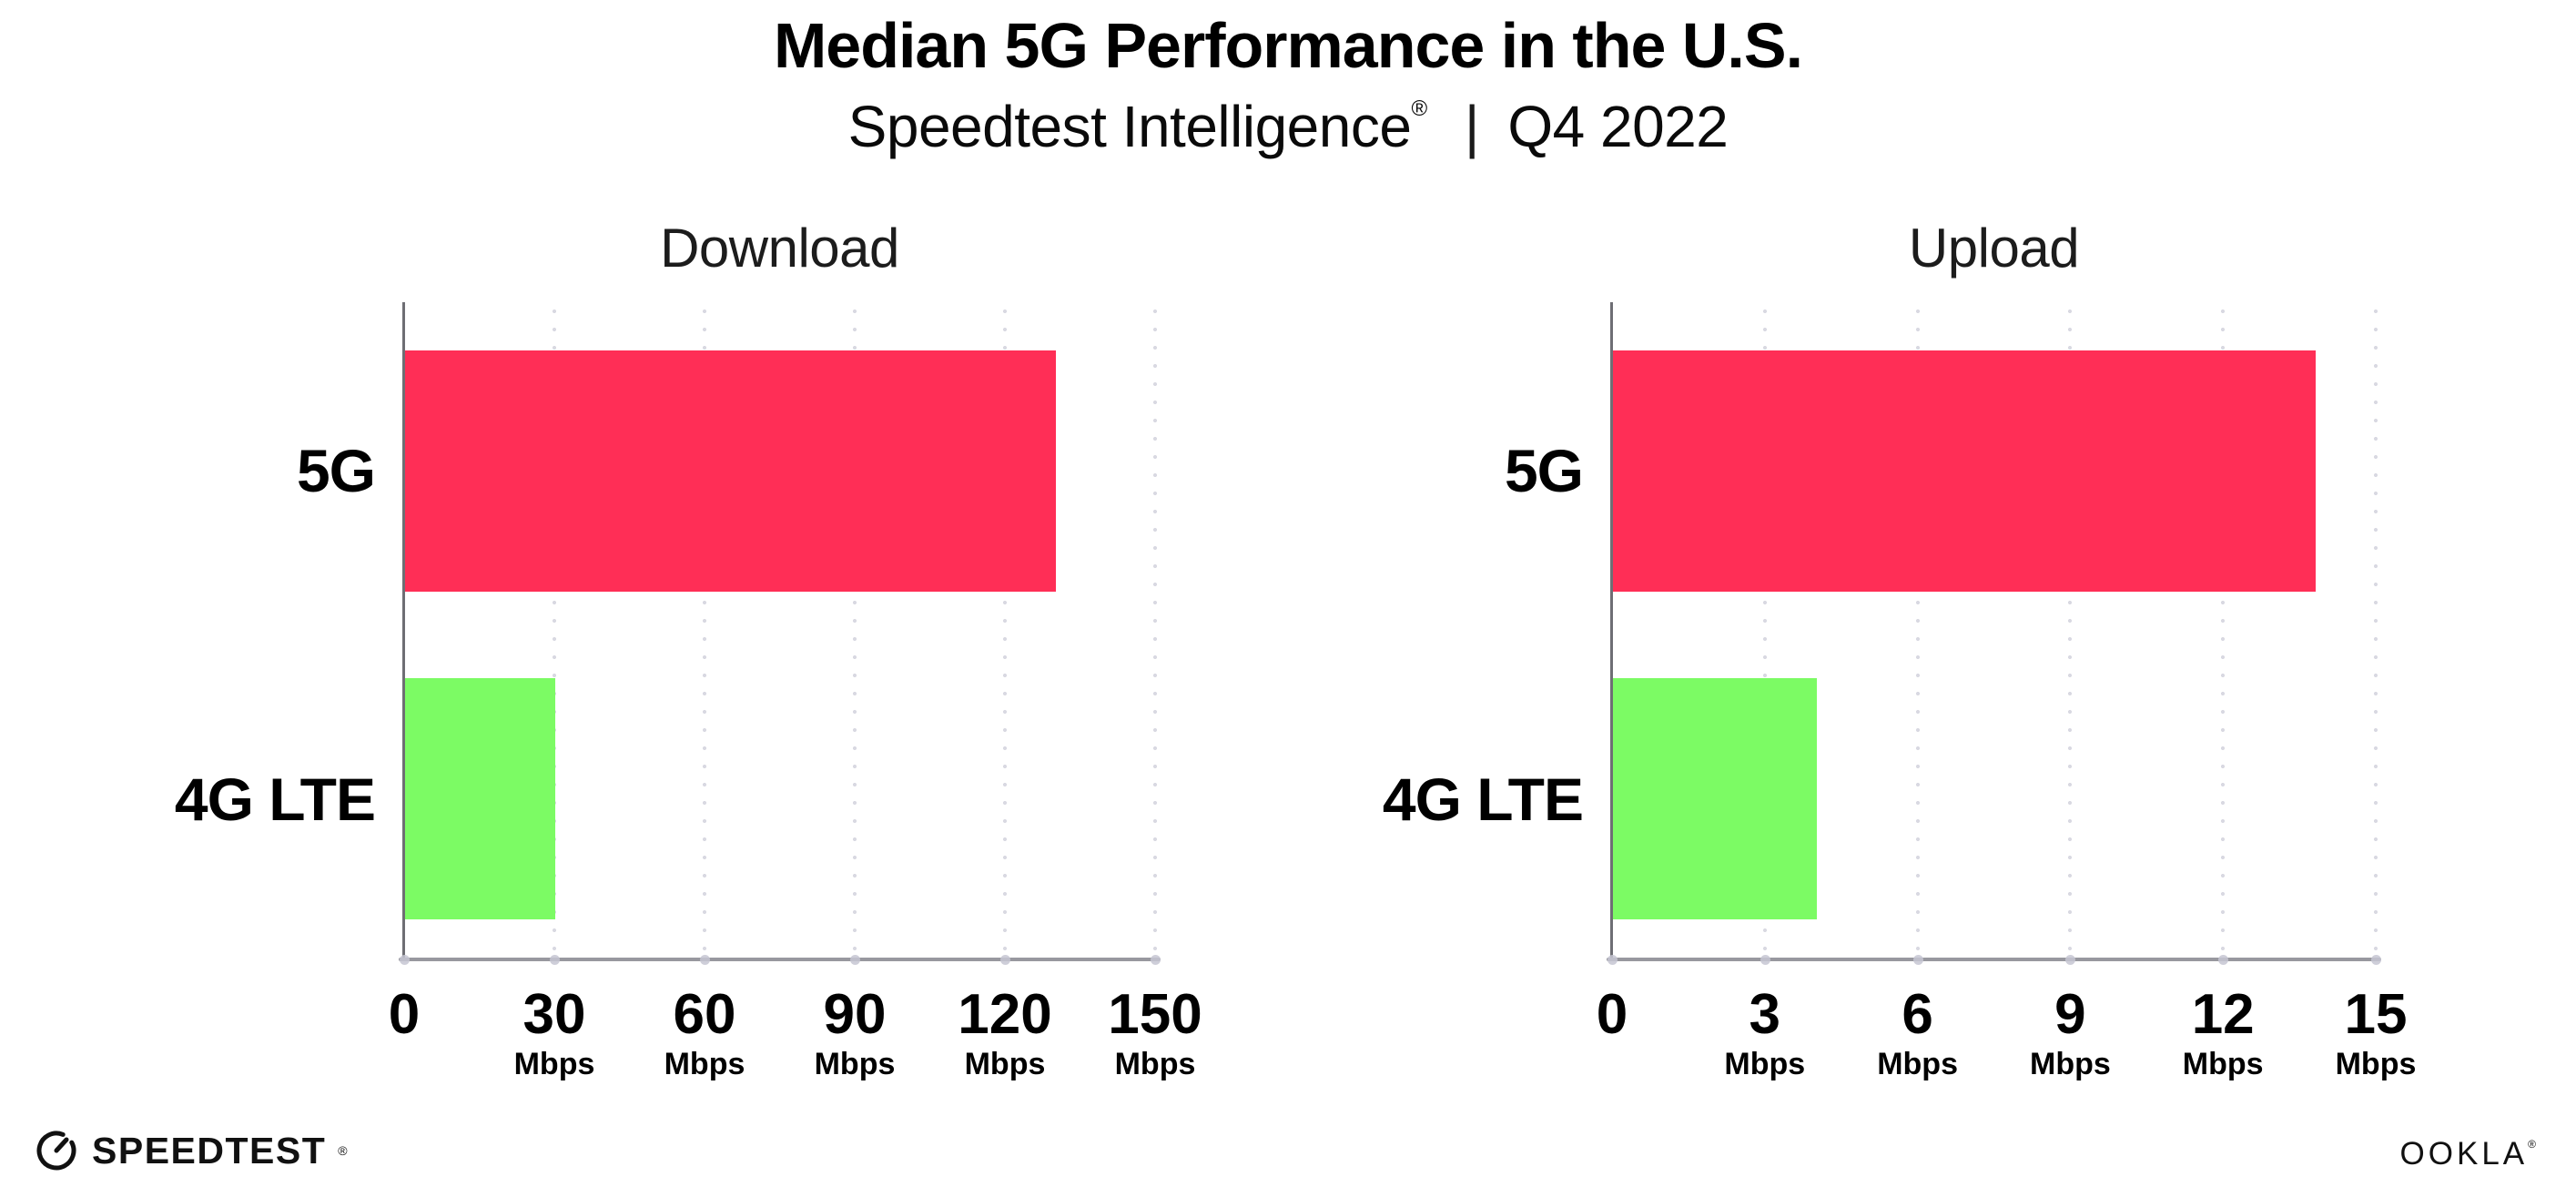 This screenshot has height=1197, width=2576. I want to click on y-axis-line-download, so click(403, 631).